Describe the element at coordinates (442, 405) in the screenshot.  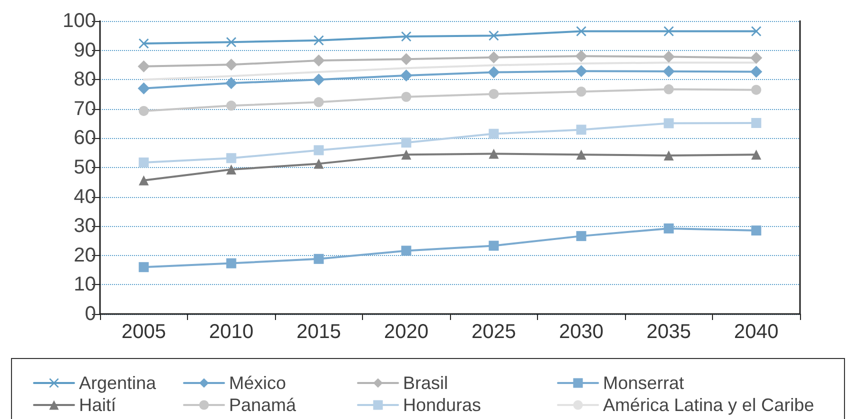
I see `legend-label: Honduras` at that location.